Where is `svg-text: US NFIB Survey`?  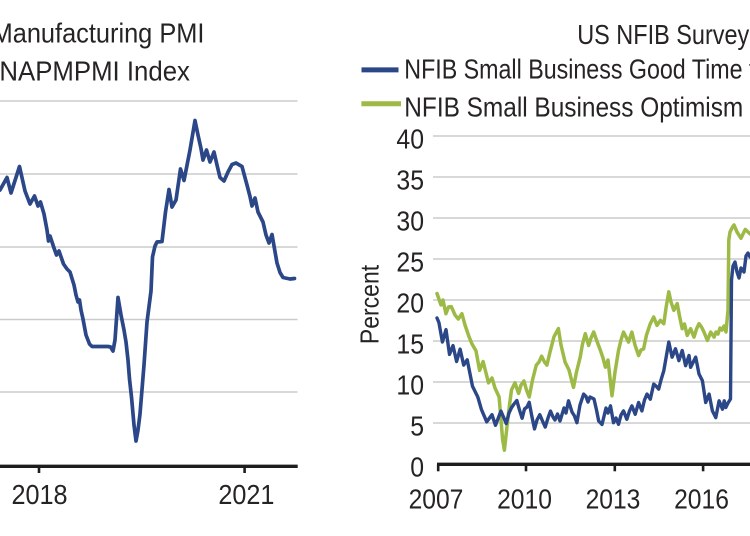 svg-text: US NFIB Survey is located at coordinates (663, 35).